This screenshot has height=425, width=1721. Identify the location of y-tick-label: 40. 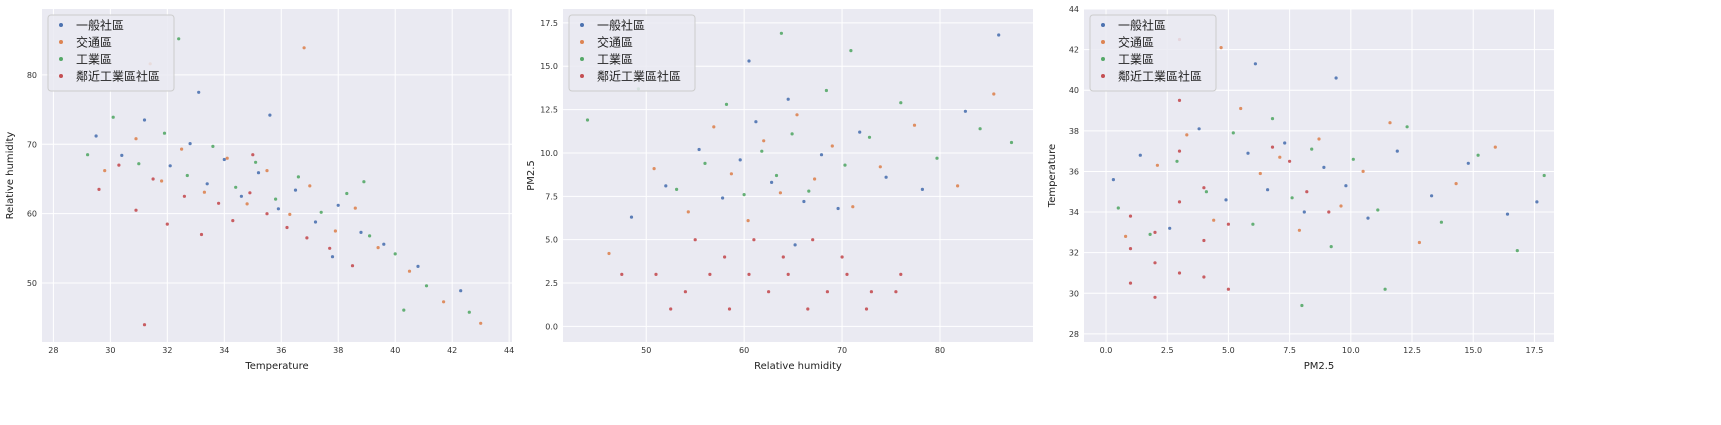
(1074, 90).